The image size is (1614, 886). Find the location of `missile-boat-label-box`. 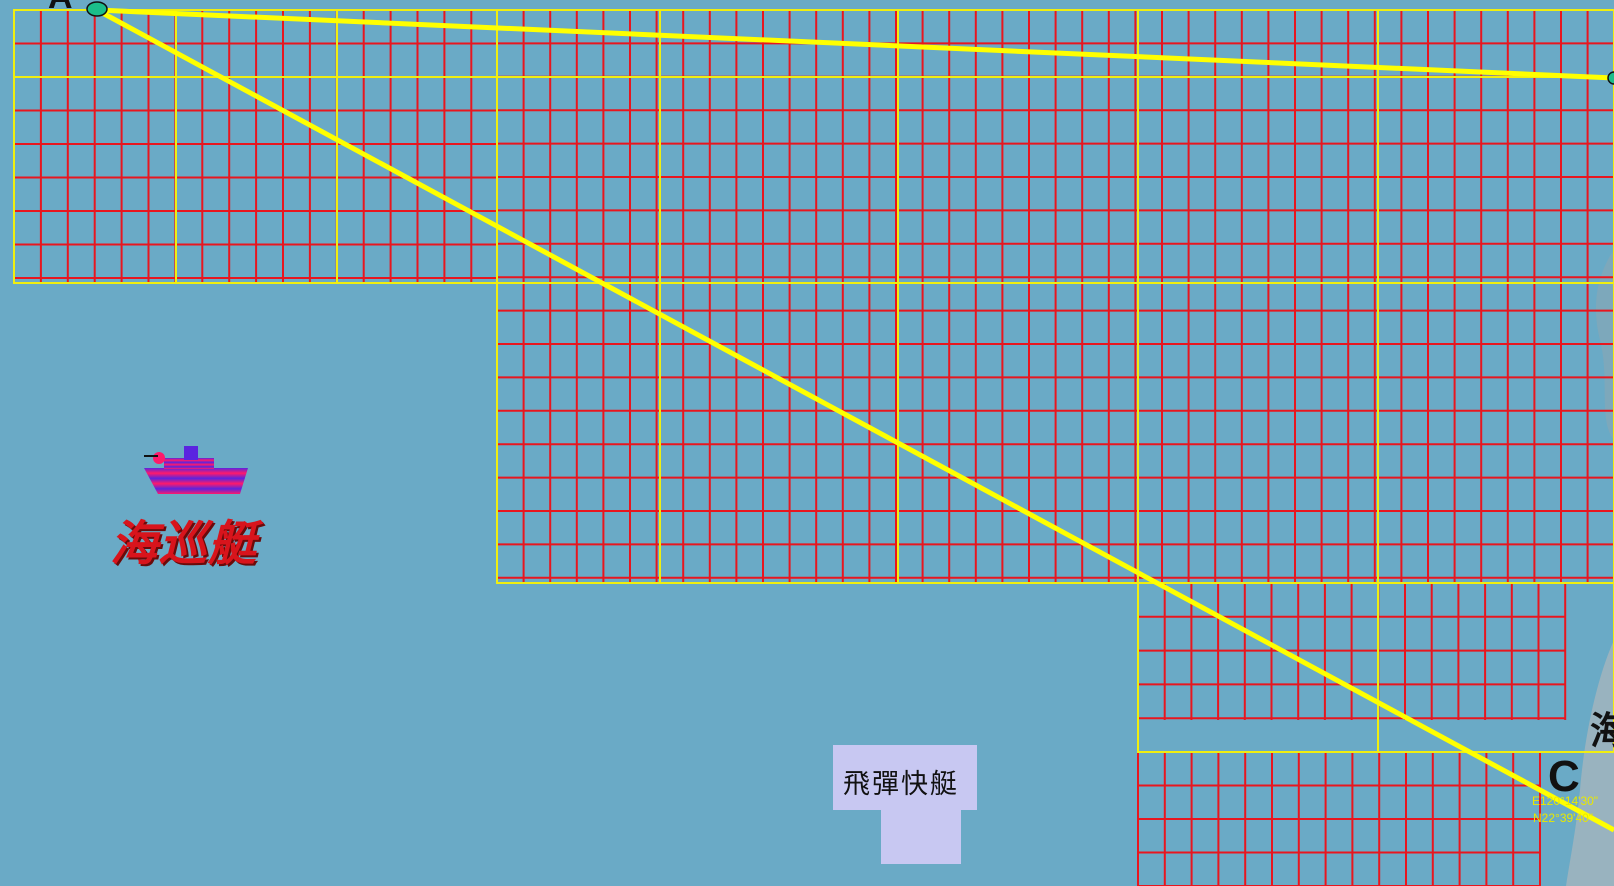

missile-boat-label-box is located at coordinates (905, 777).